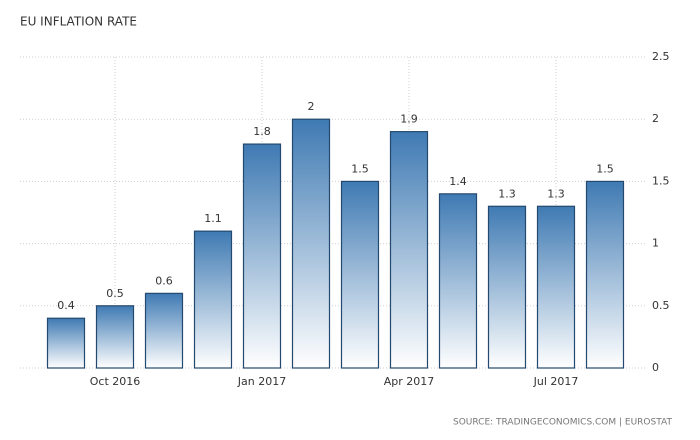 The width and height of the screenshot is (700, 440). I want to click on value-label: 0.6, so click(164, 280).